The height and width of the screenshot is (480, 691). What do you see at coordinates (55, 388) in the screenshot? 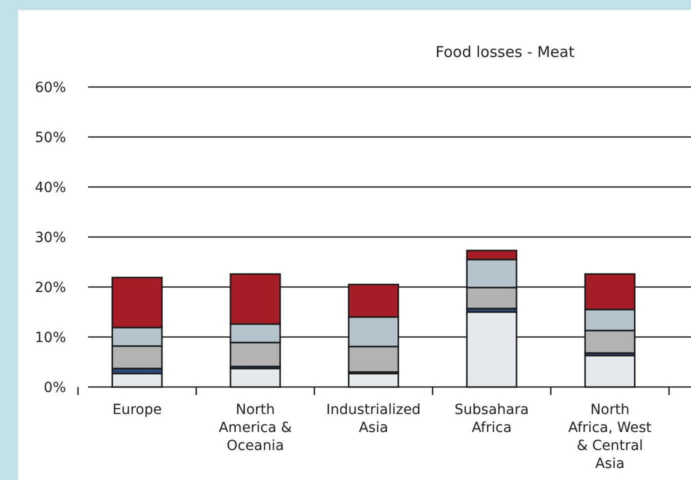
I see `y-tick-label: 0%` at bounding box center [55, 388].